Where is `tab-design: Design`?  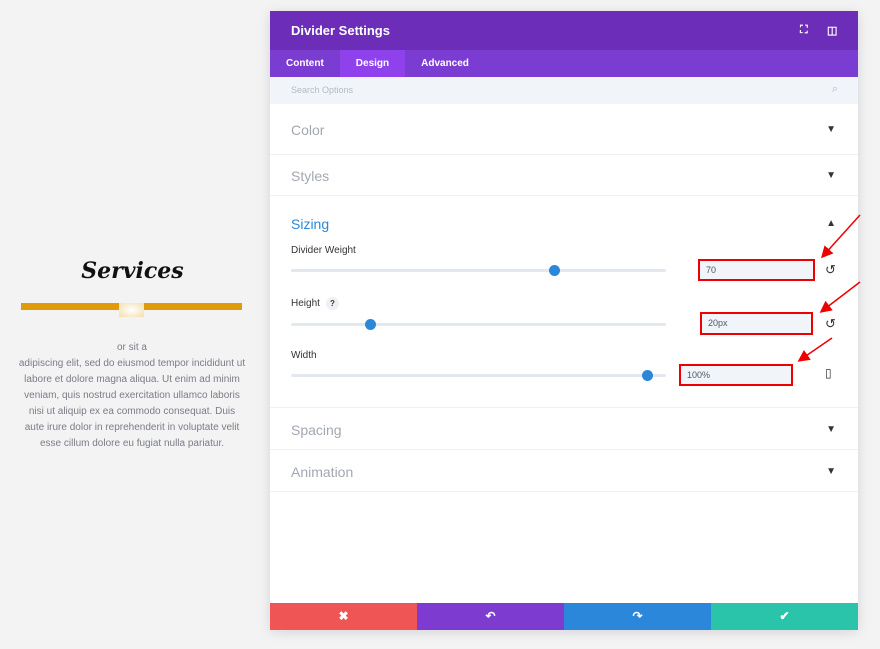
tab-design: Design is located at coordinates (372, 63).